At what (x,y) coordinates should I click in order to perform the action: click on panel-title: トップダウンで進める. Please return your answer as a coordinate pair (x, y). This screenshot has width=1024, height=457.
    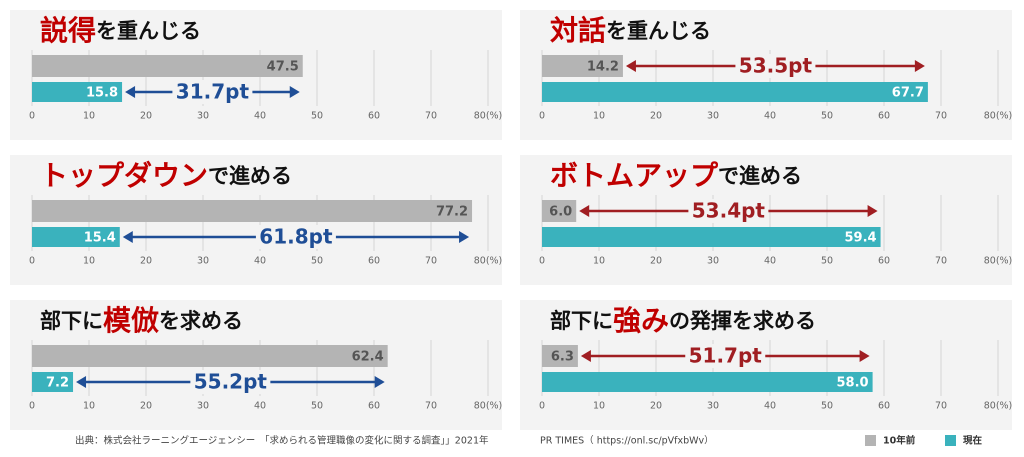
    Looking at the image, I should click on (166, 175).